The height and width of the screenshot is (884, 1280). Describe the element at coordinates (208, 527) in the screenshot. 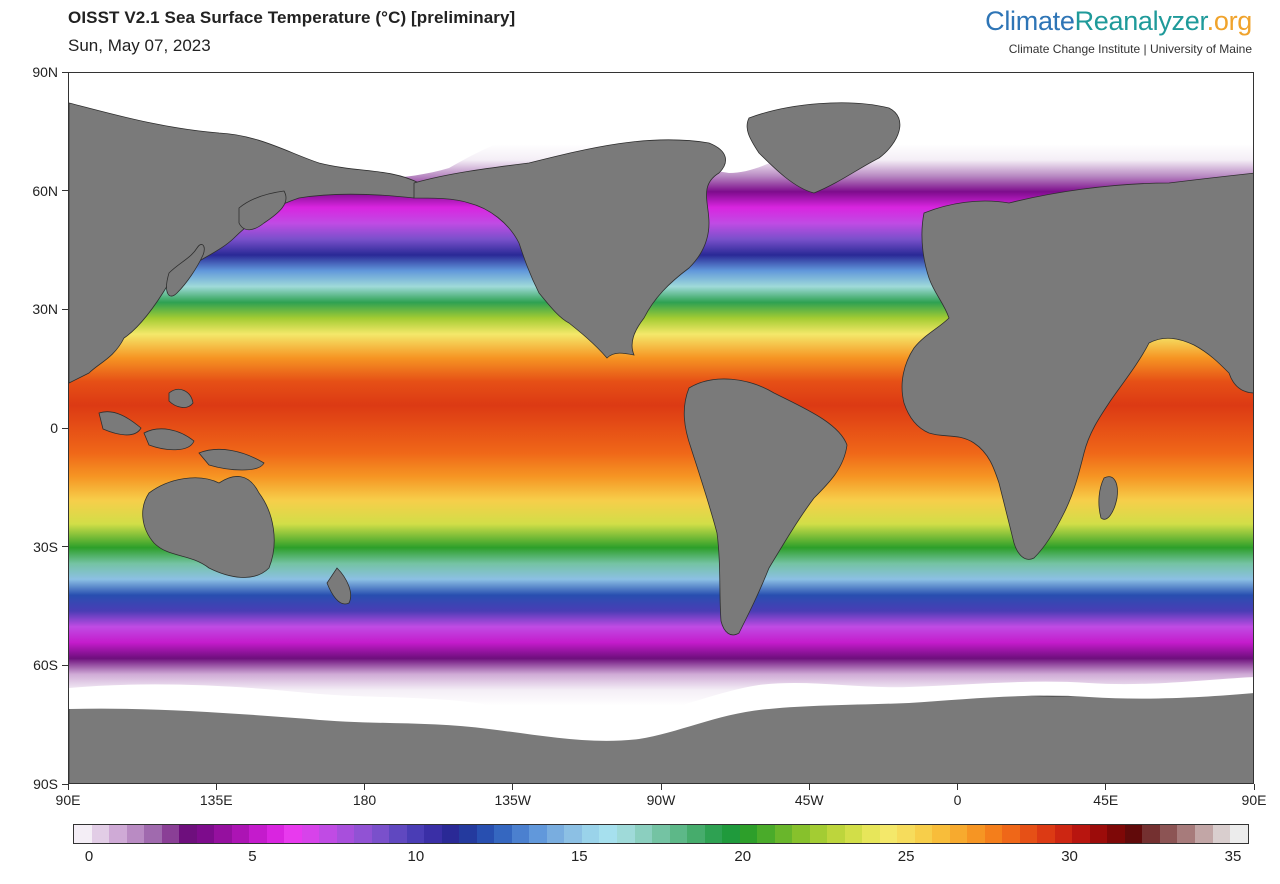

I see `australia-landmass` at that location.